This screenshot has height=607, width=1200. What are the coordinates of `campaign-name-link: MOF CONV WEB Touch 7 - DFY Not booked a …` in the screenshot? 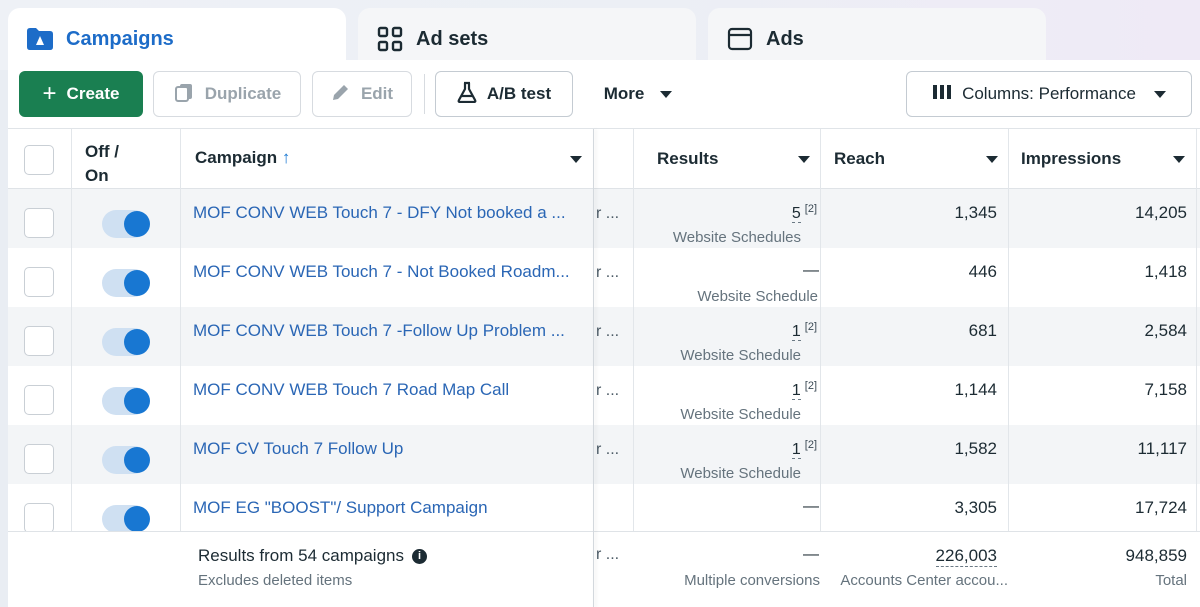 It's located at (379, 212).